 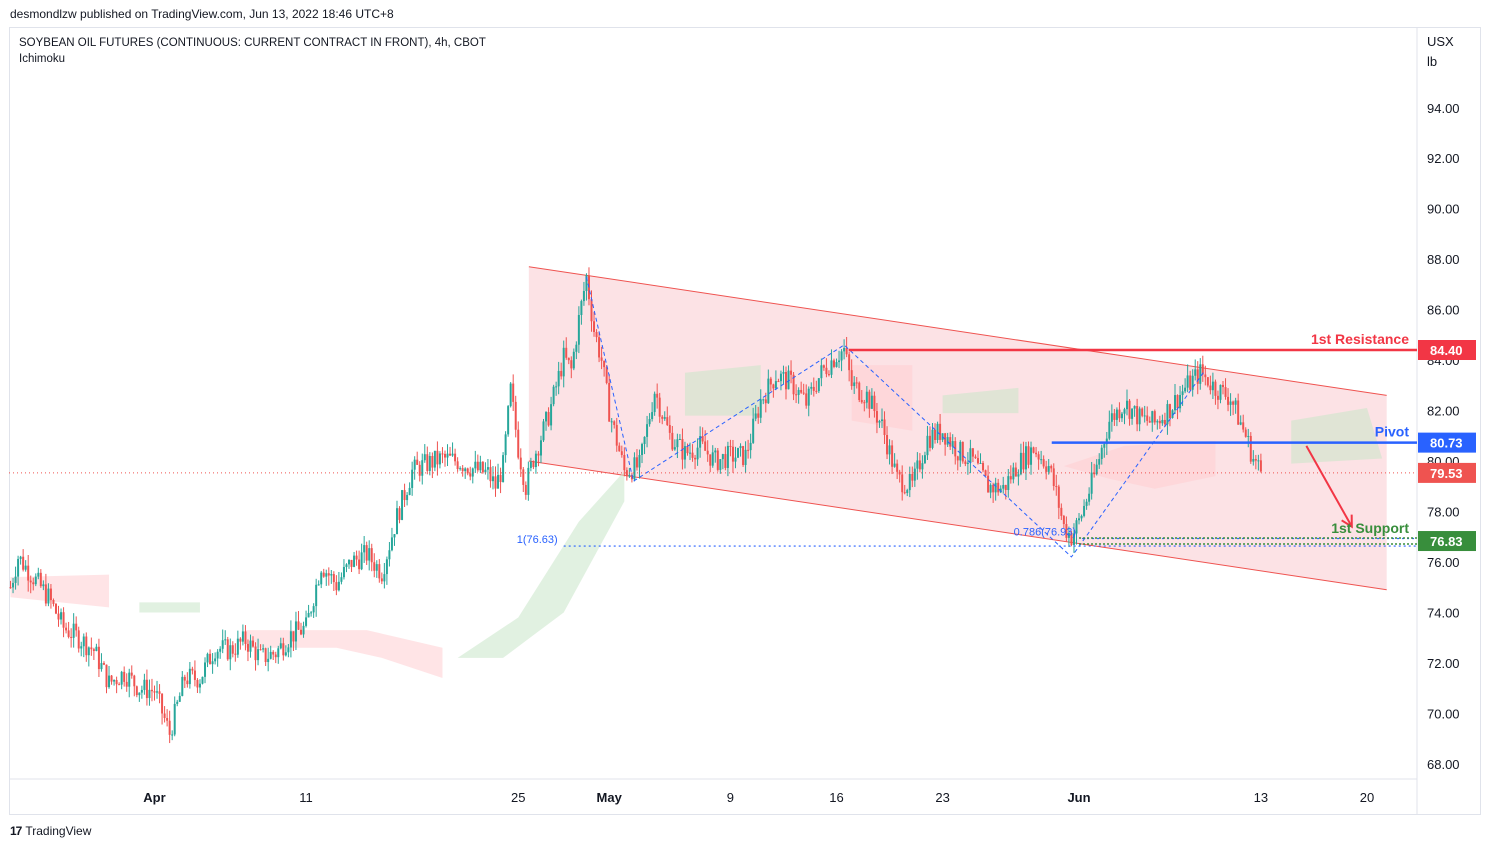 What do you see at coordinates (1078, 797) in the screenshot?
I see `time-tick-label: Jun` at bounding box center [1078, 797].